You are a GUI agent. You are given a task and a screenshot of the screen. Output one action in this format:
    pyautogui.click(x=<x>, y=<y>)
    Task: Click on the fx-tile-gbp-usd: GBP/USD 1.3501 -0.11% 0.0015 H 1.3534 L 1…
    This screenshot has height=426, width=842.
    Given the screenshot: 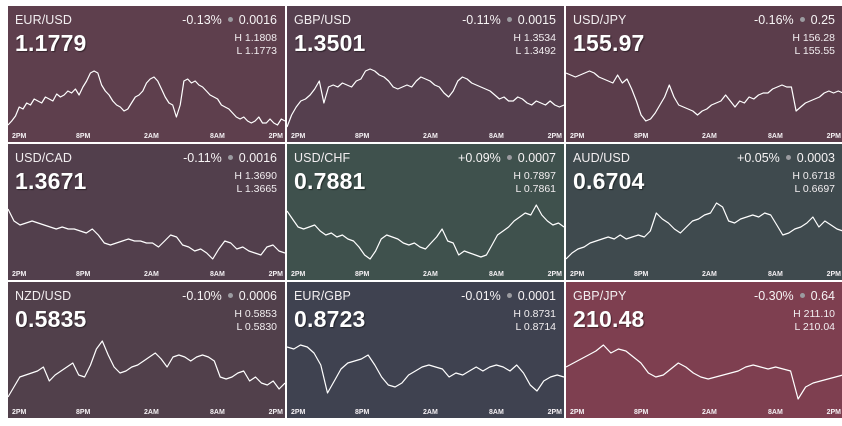 What is the action you would take?
    pyautogui.click(x=425, y=74)
    